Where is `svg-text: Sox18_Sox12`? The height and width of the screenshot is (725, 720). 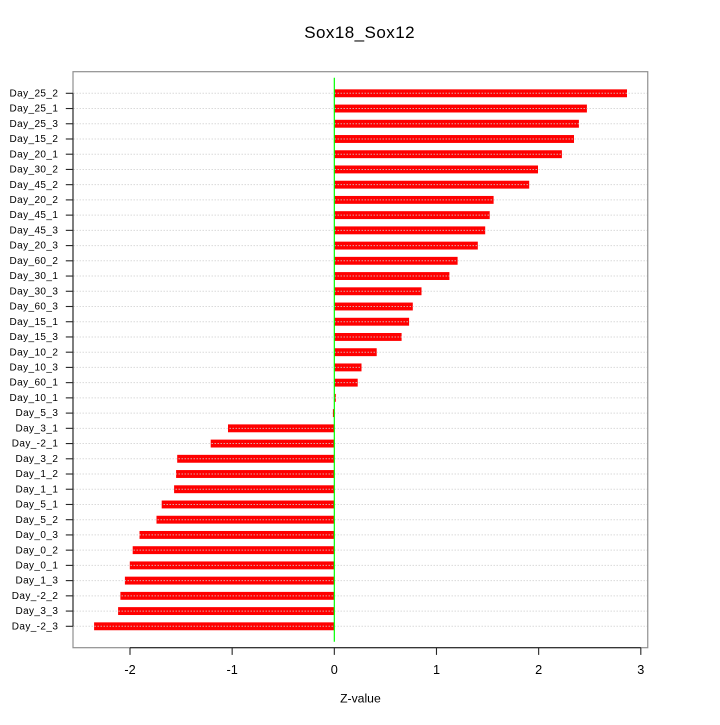
svg-text: Sox18_Sox12 is located at coordinates (359, 32).